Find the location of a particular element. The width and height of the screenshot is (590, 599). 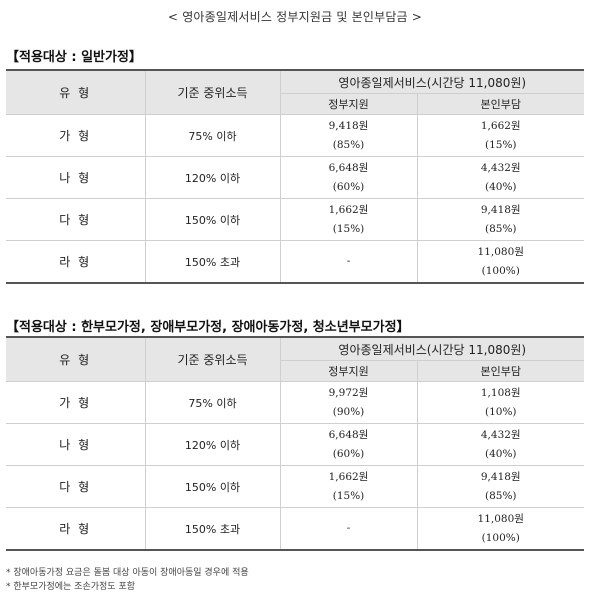

footnote: * 장애아동가정 요금은 돌봄 대상 아동이 장애아동일 경우에 적용 is located at coordinates (127, 573).